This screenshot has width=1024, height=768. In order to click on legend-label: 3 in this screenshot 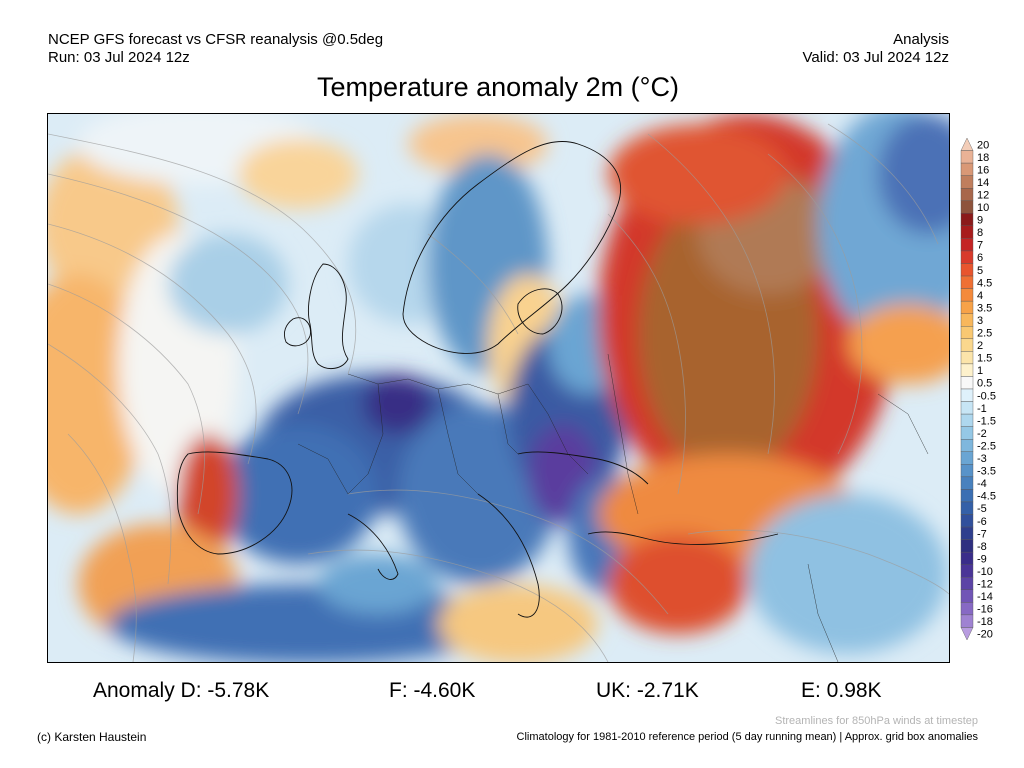, I will do `click(980, 321)`.